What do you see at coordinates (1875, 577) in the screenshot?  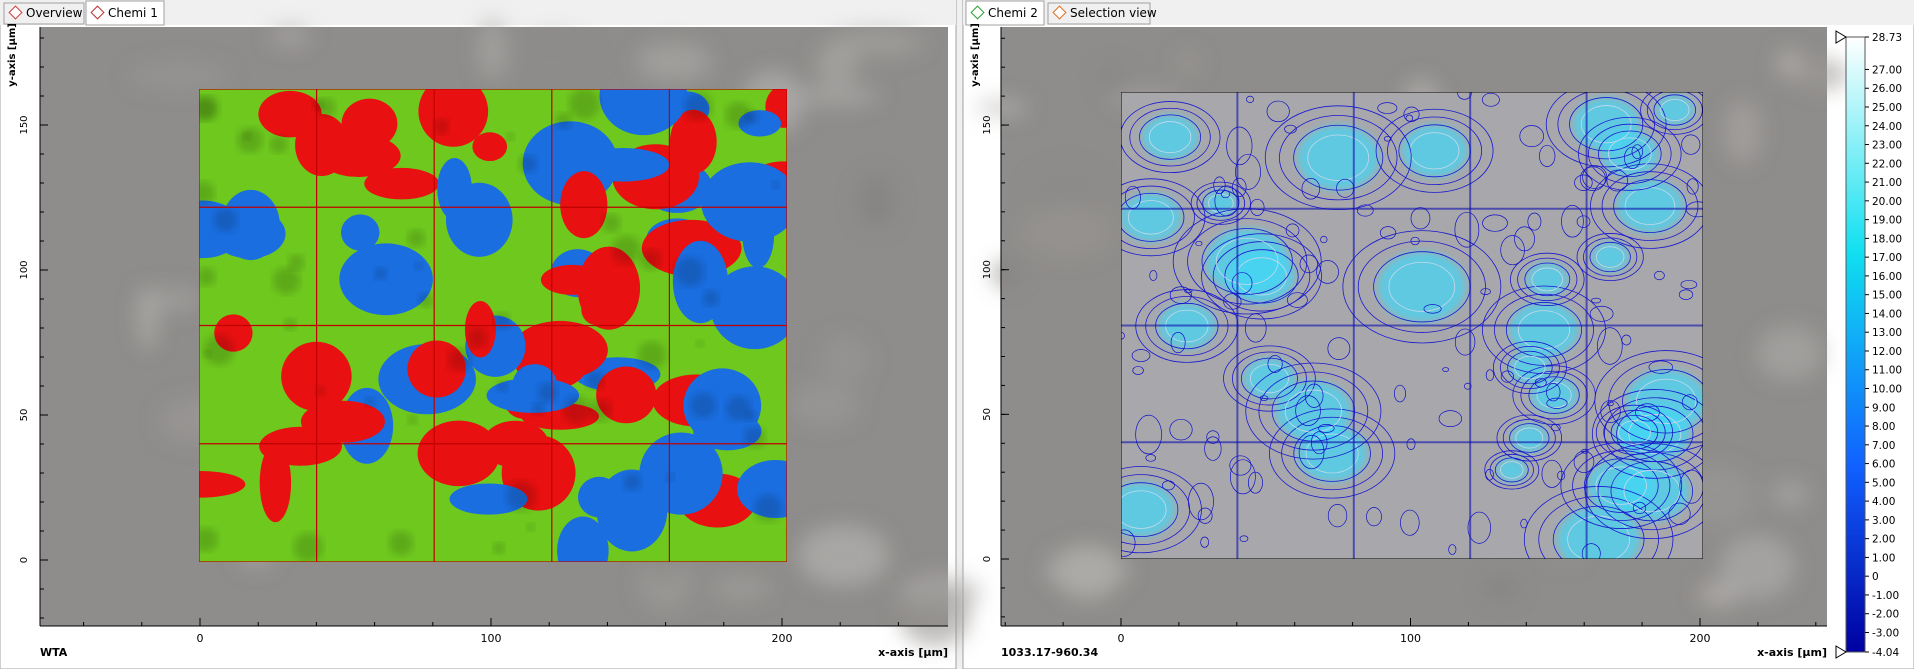 I see `colorbar-label: 0` at bounding box center [1875, 577].